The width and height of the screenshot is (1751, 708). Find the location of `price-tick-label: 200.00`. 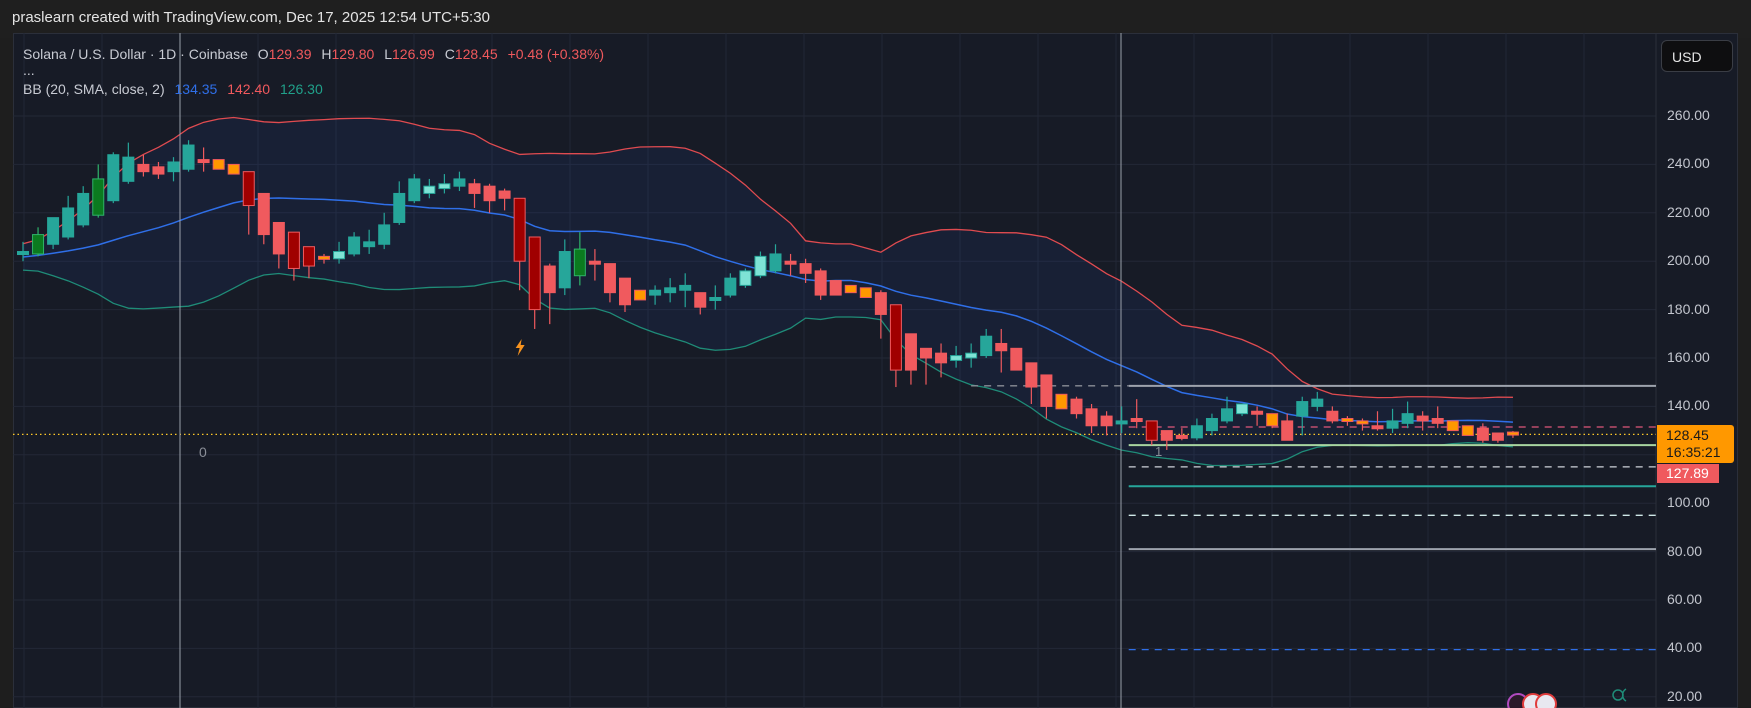

price-tick-label: 200.00 is located at coordinates (1688, 260).